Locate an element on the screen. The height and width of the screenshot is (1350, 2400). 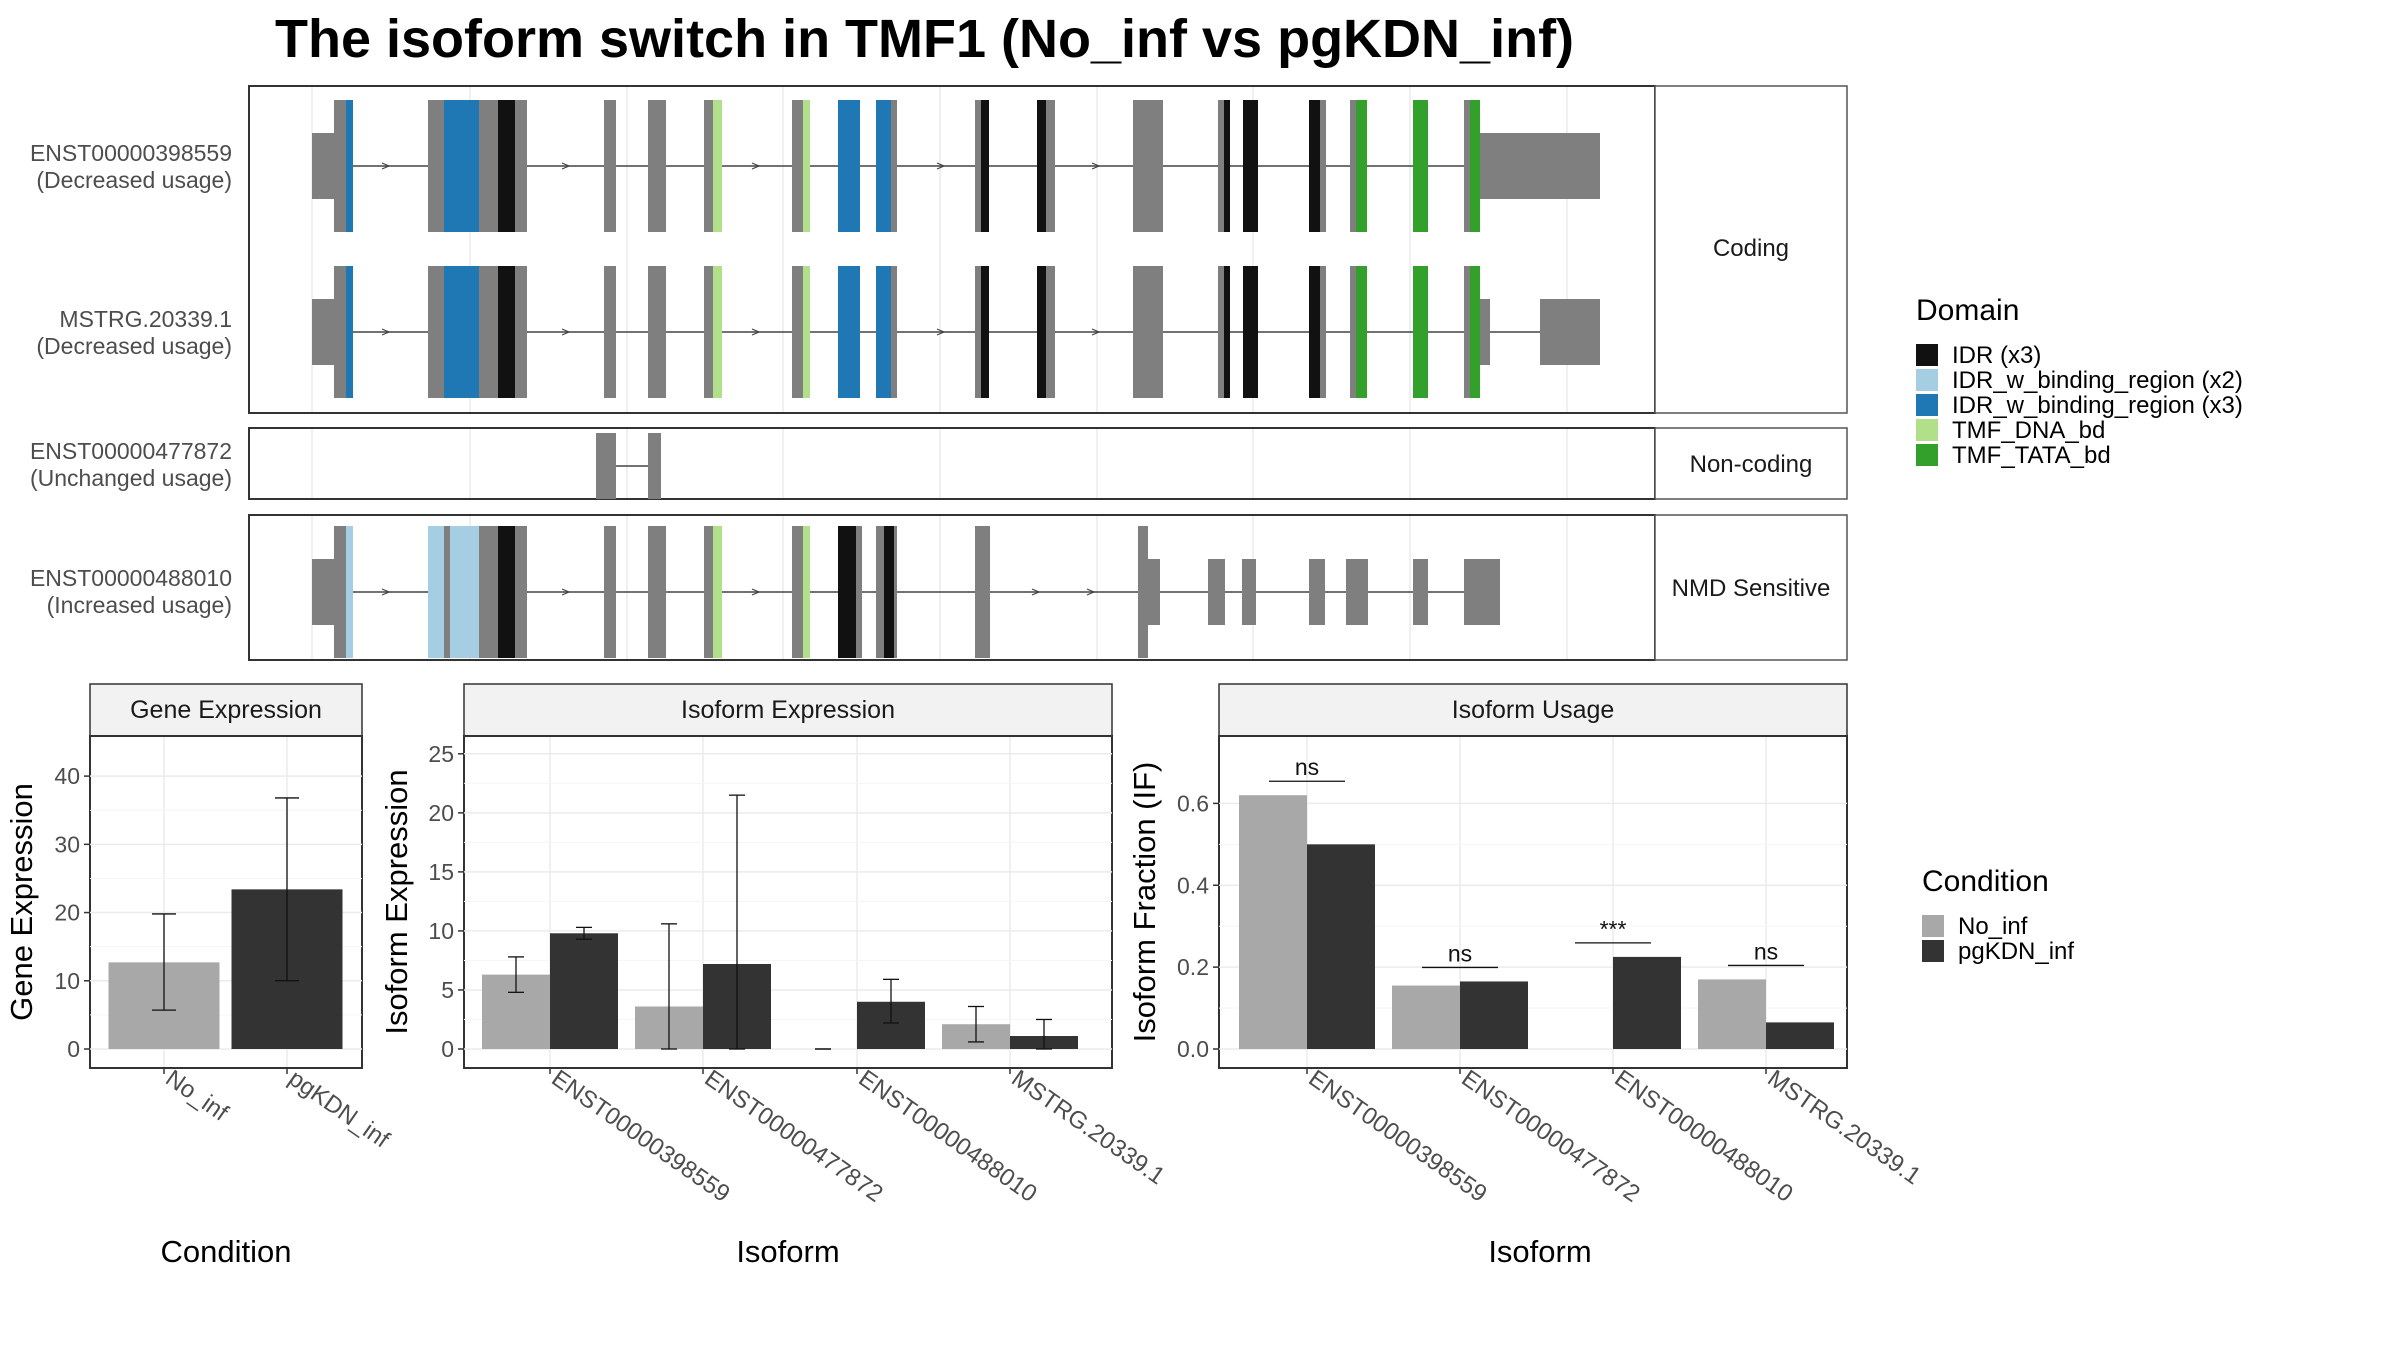
domain-legend-title: Domain is located at coordinates (1967, 310).